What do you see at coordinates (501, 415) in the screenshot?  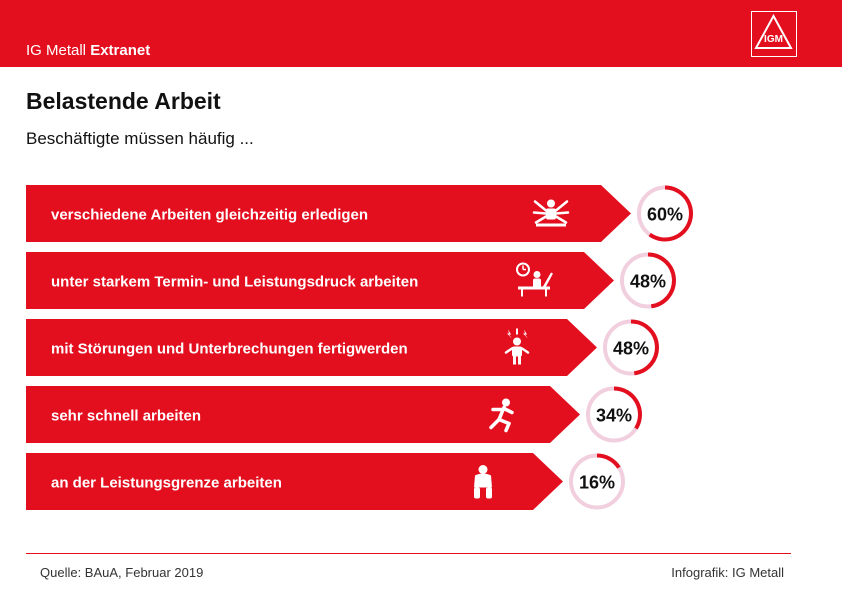 I see `running-icon` at bounding box center [501, 415].